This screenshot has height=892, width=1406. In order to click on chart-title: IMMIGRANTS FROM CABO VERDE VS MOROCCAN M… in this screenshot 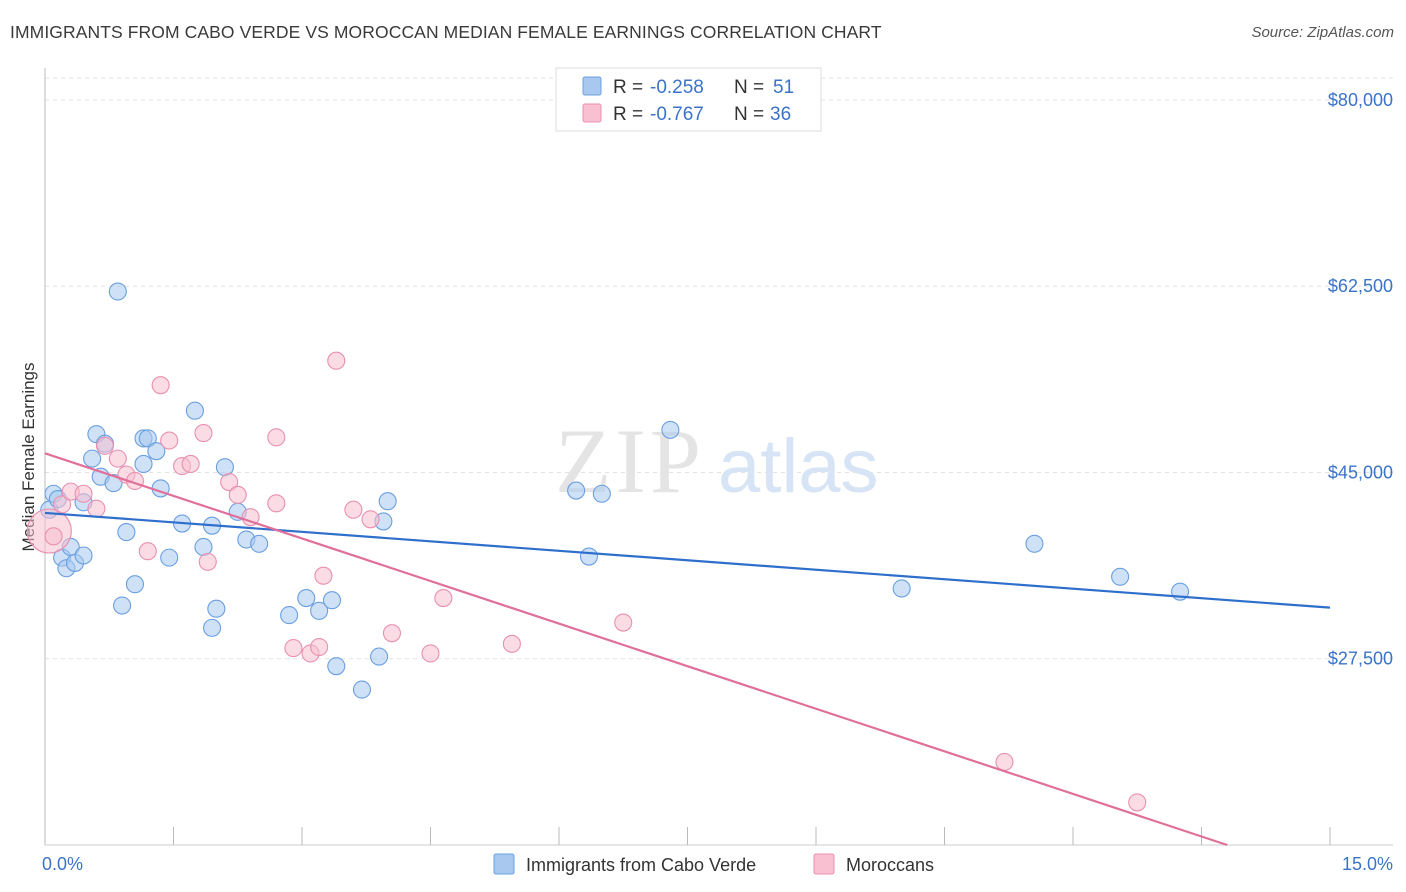, I will do `click(446, 32)`.